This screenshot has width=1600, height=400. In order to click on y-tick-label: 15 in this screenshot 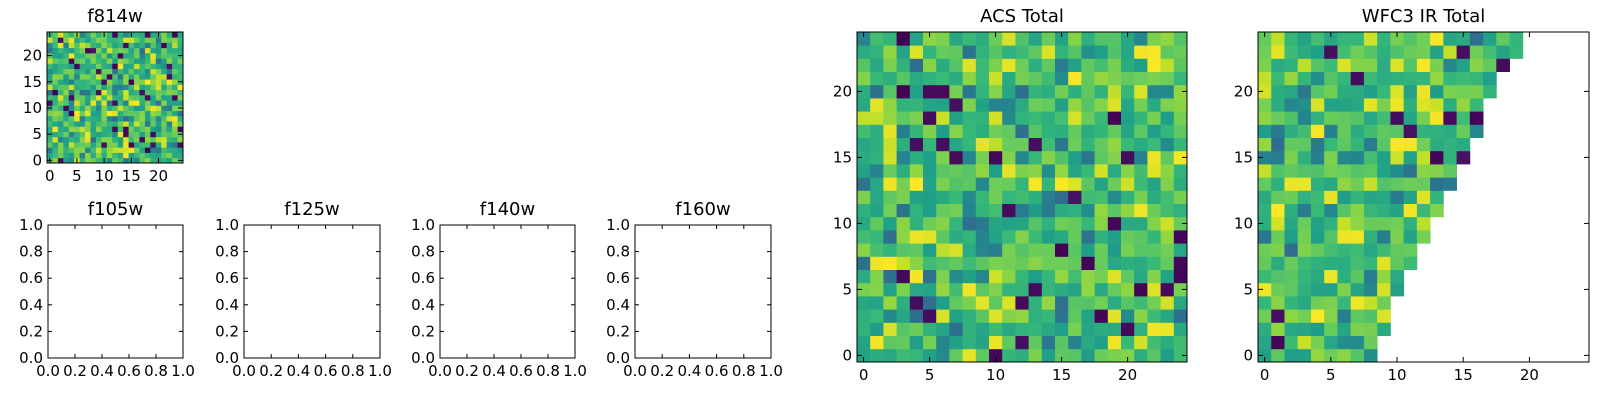, I will do `click(32, 82)`.